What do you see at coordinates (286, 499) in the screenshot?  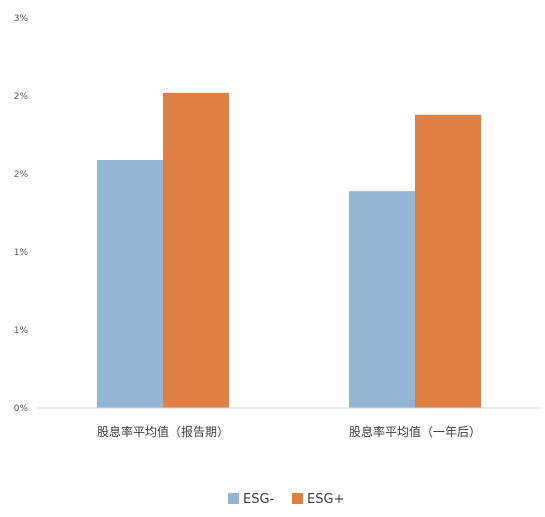 I see `legend: ESG- ESG+` at bounding box center [286, 499].